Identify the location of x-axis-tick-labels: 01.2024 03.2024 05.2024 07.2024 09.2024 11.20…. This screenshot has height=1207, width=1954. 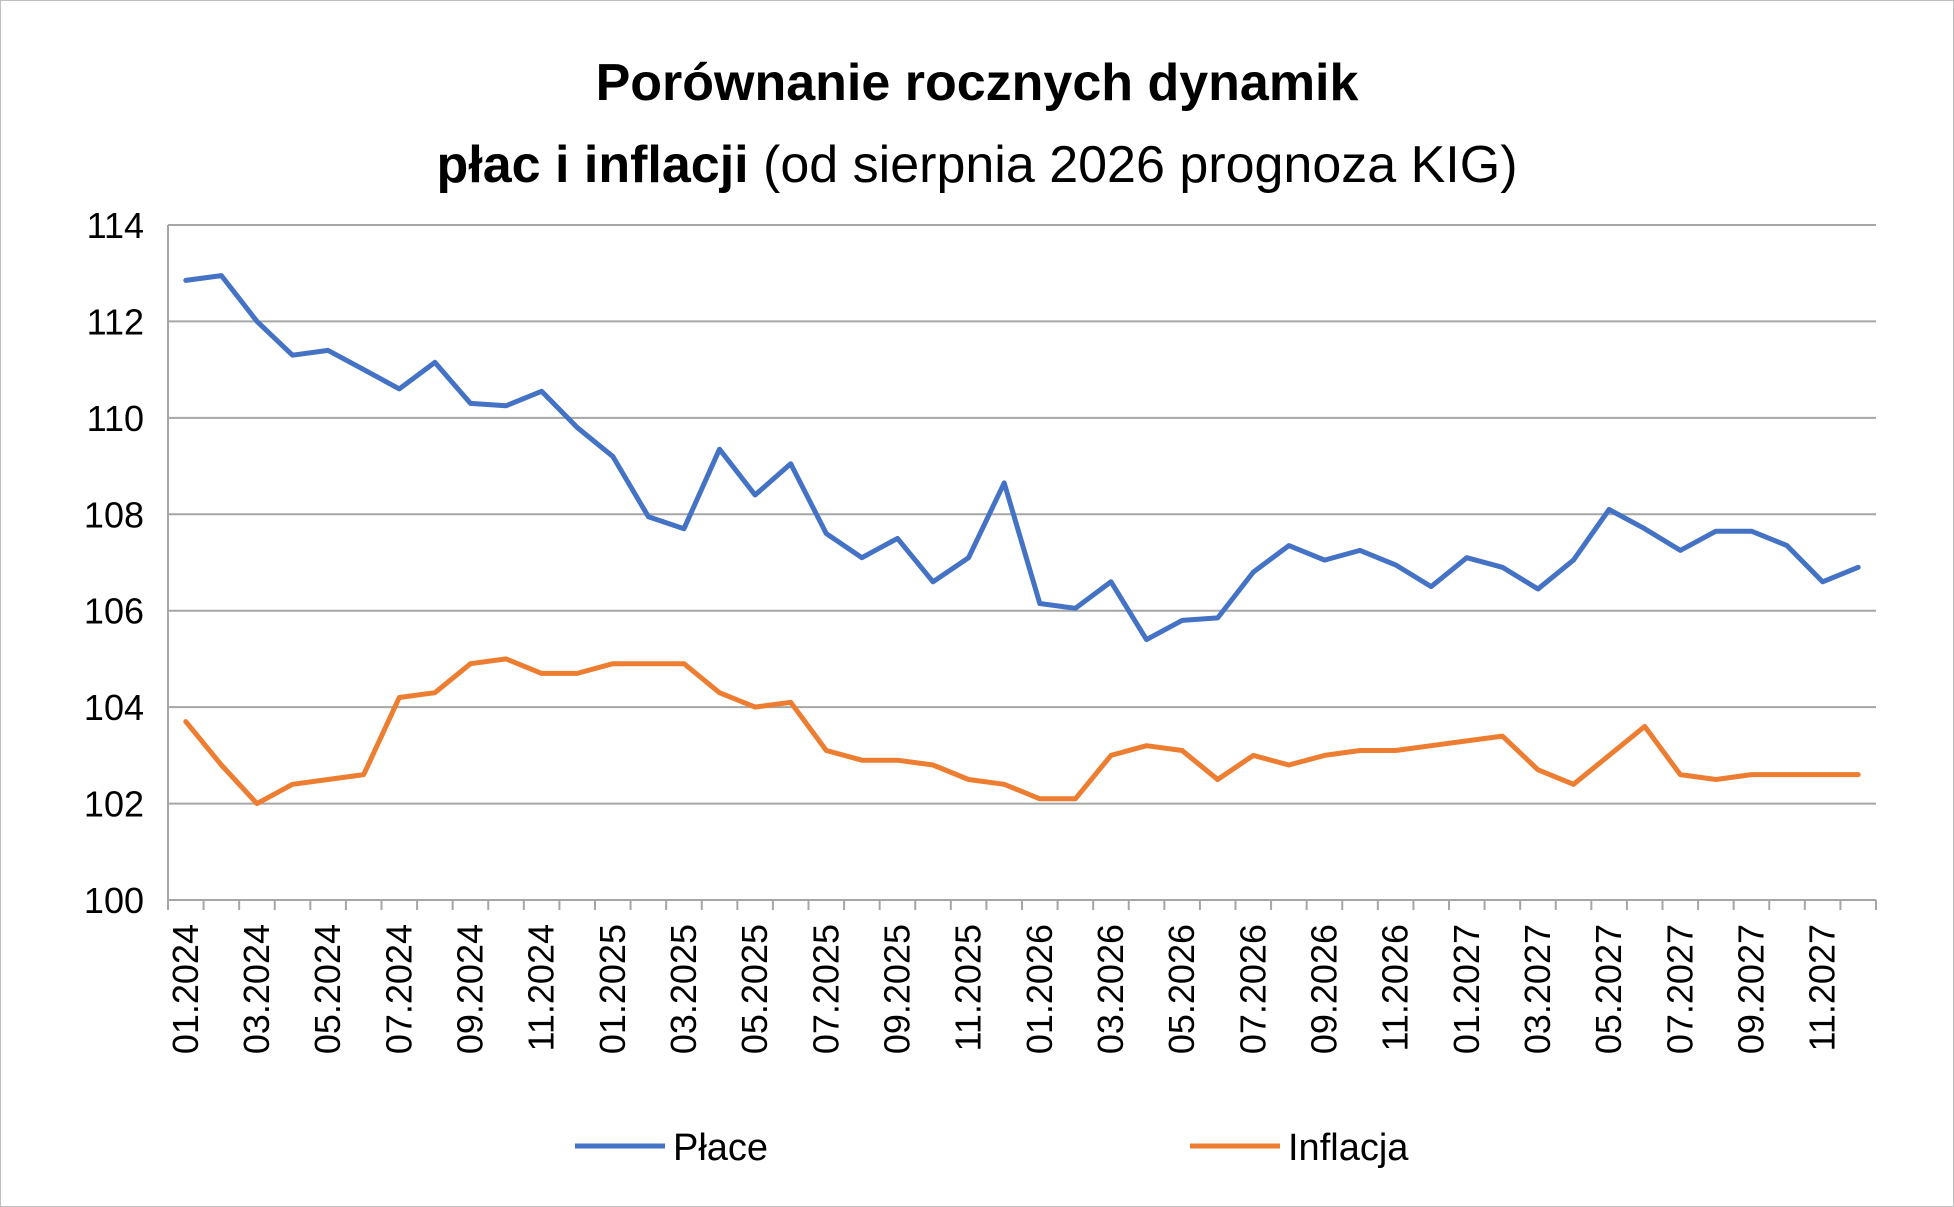
(1004, 989).